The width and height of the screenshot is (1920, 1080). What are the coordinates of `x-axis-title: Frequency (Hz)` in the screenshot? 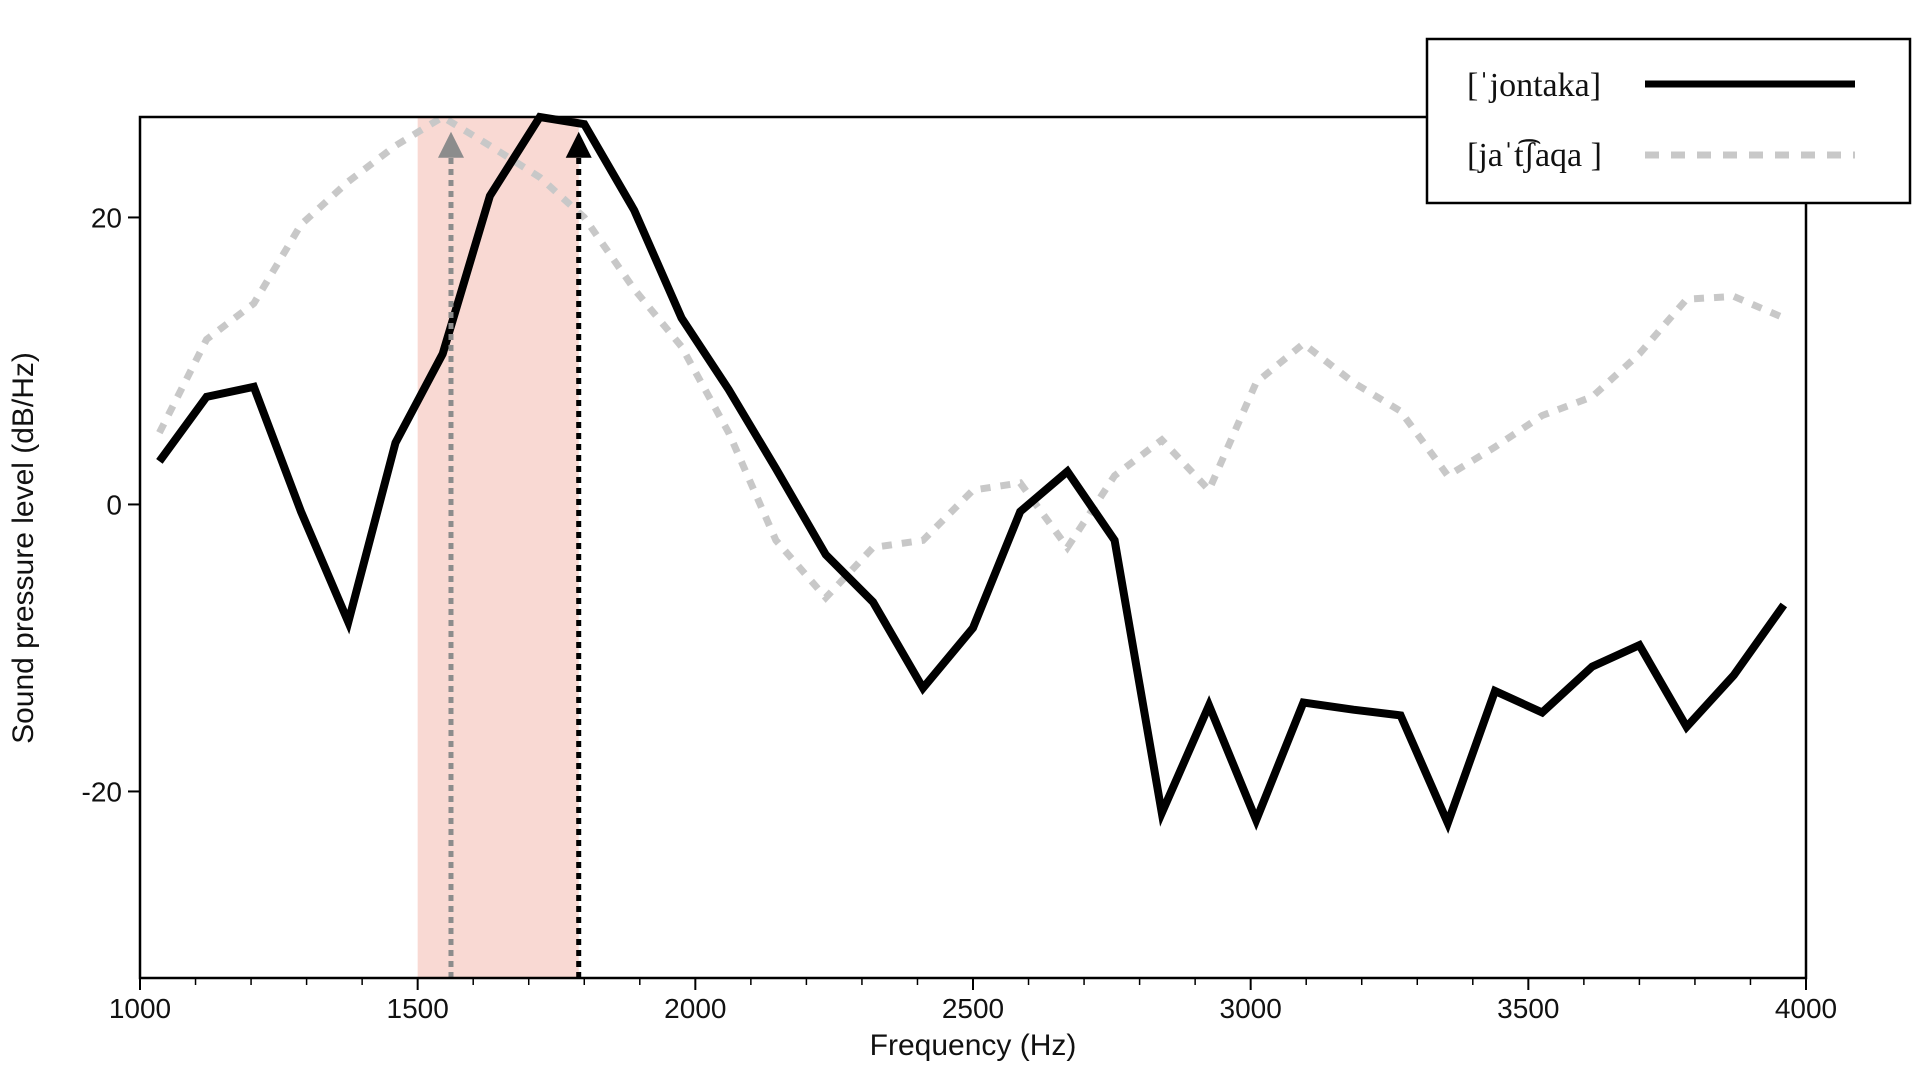 It's located at (973, 1045).